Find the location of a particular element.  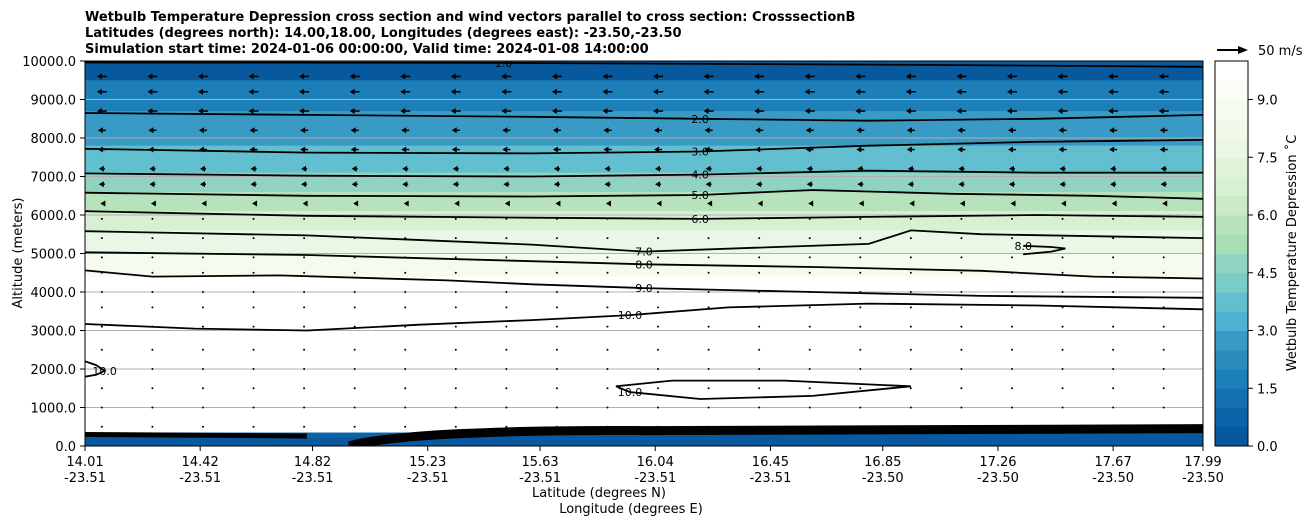

x-tick-lon-label-4: -23.51 is located at coordinates (540, 478).